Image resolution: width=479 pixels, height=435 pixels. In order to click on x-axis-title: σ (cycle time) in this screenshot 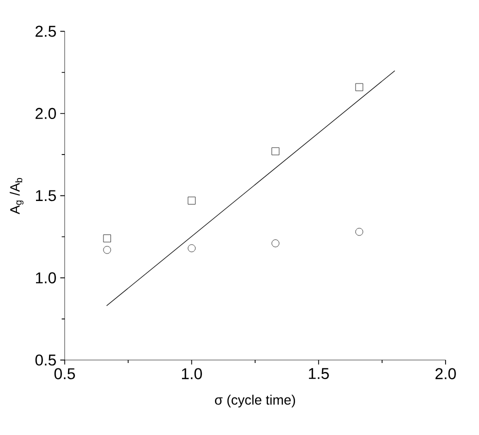, I will do `click(255, 401)`.